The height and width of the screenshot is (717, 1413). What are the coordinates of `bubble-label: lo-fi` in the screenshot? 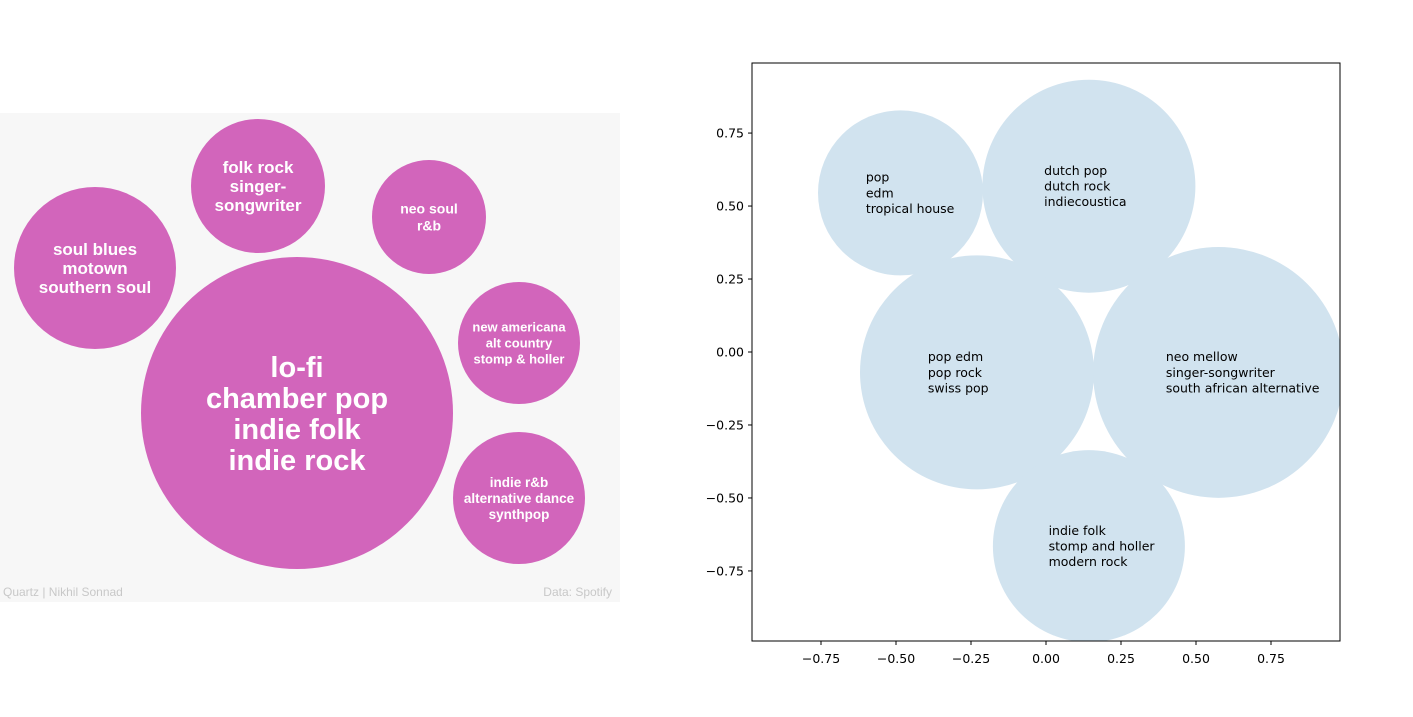 It's located at (296, 368).